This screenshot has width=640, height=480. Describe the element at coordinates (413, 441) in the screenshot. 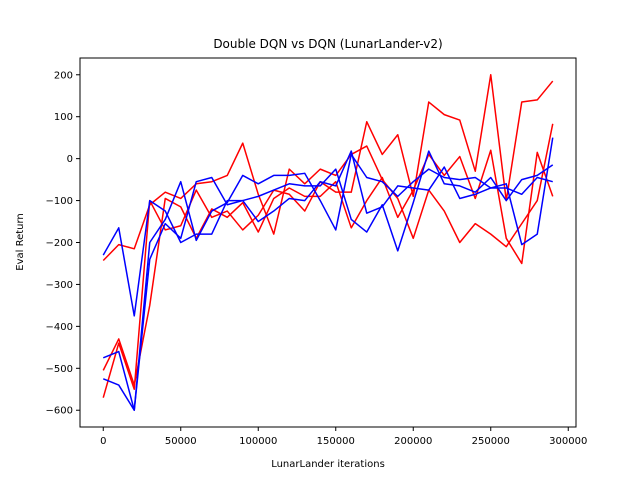

I see `x-tick-label: 200000` at that location.